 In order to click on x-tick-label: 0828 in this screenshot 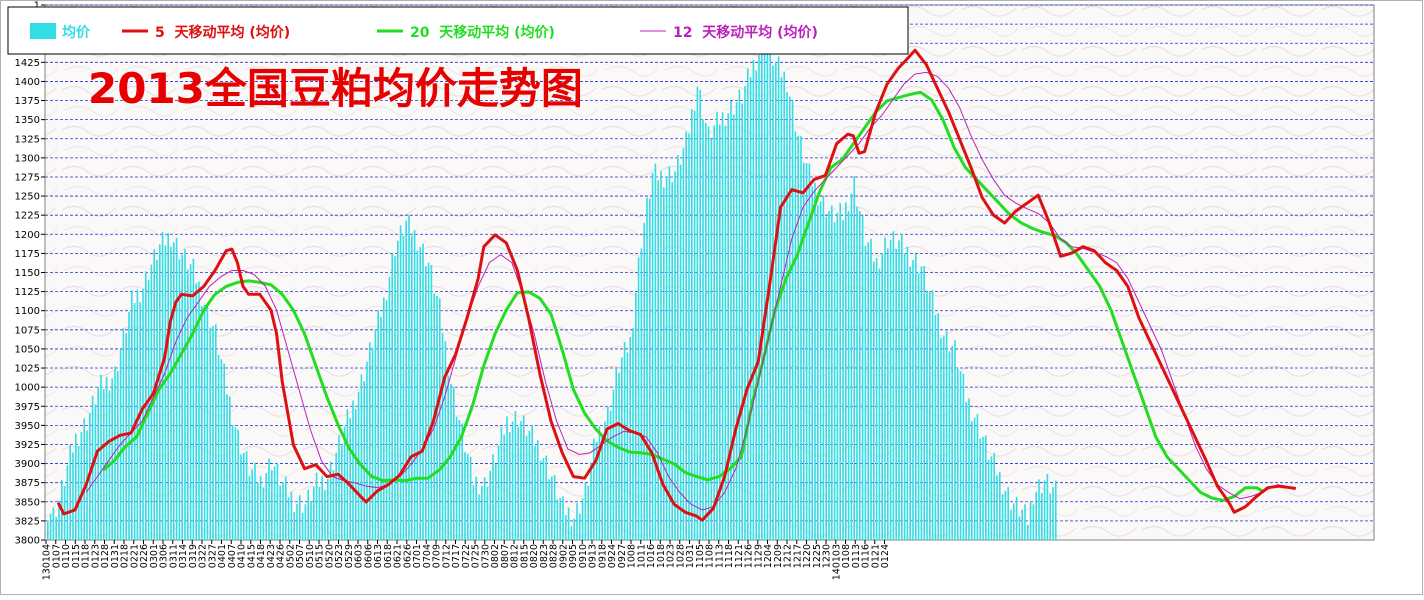, I will do `click(554, 556)`.